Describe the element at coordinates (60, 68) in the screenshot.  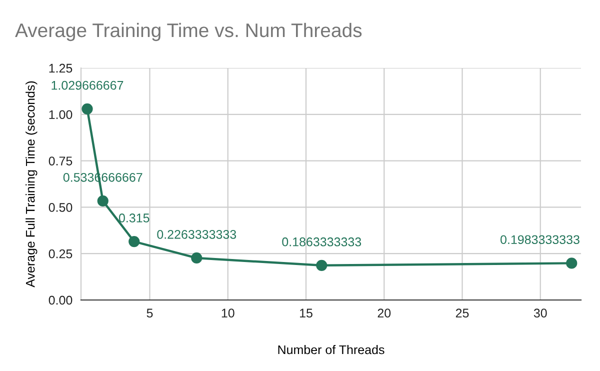
I see `y-tick-label: 1.25` at that location.